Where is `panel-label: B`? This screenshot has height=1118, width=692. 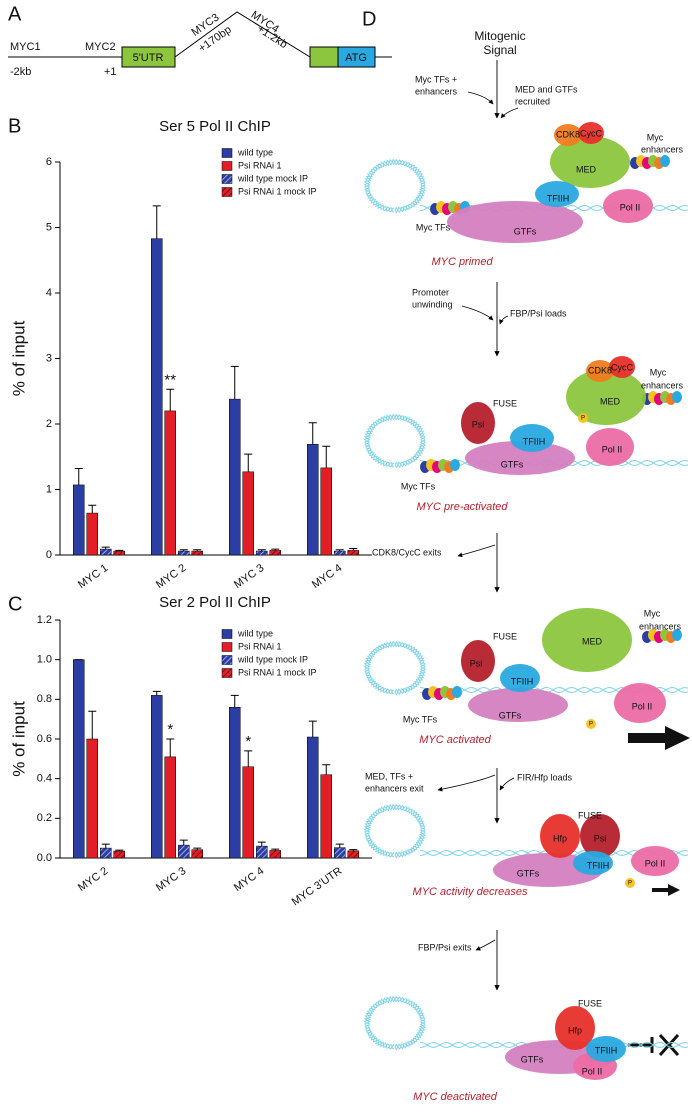 panel-label: B is located at coordinates (14, 126).